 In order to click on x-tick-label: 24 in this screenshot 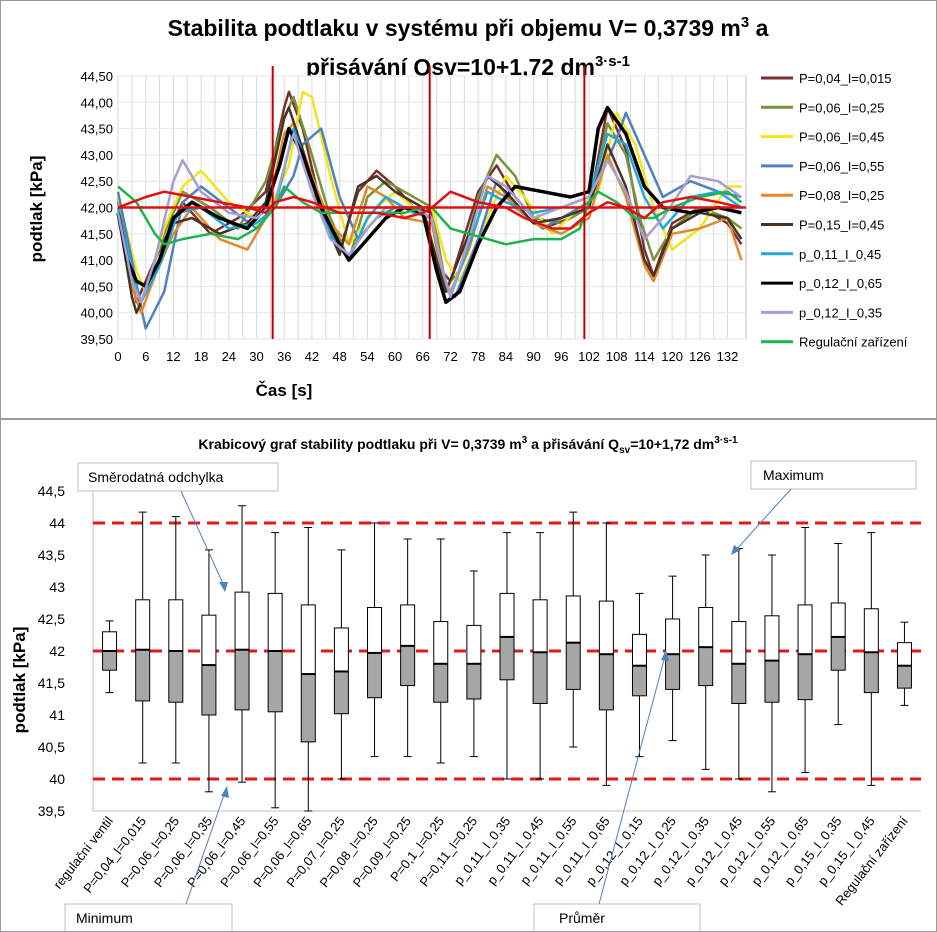, I will do `click(229, 356)`.